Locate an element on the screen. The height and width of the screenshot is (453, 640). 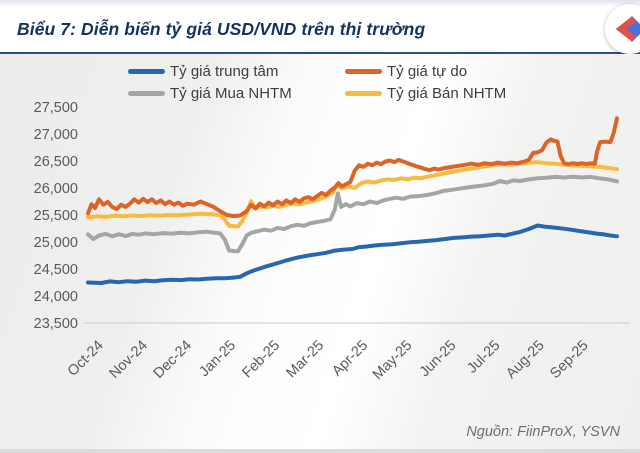
svg-text: Jun-25 is located at coordinates (438, 359).